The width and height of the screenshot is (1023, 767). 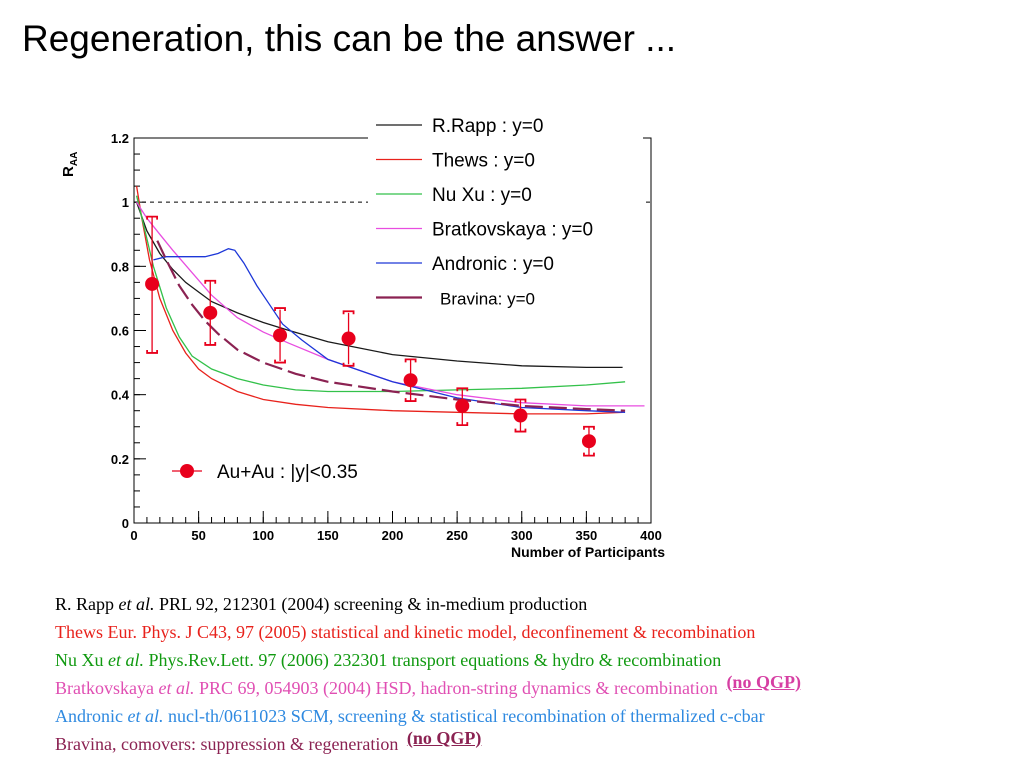 I want to click on y-axis-label: RAA, so click(x=70, y=164).